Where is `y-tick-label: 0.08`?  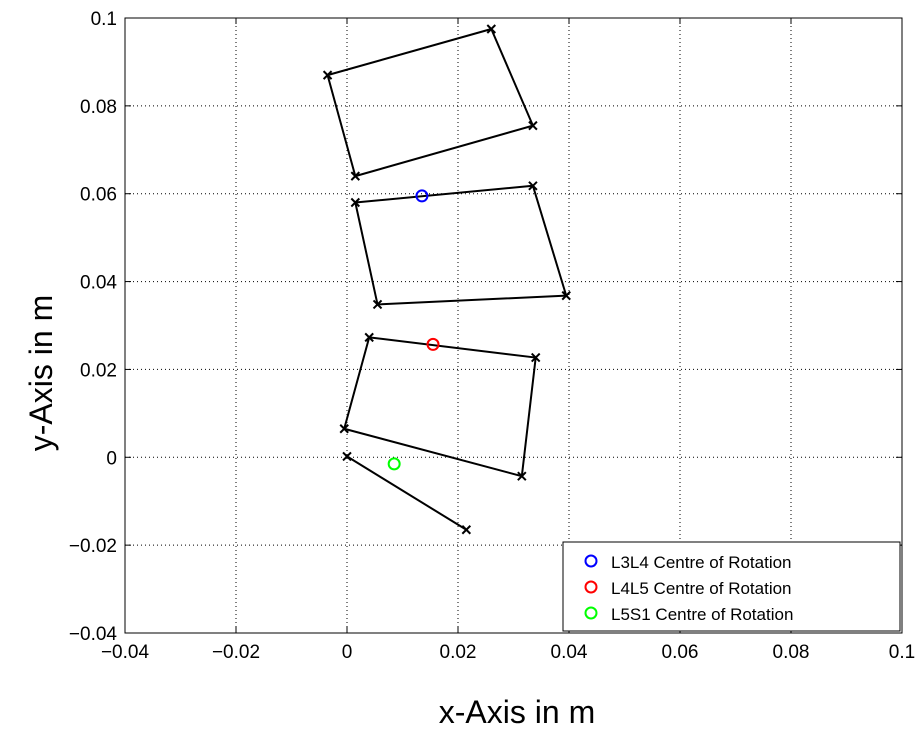
y-tick-label: 0.08 is located at coordinates (98, 107).